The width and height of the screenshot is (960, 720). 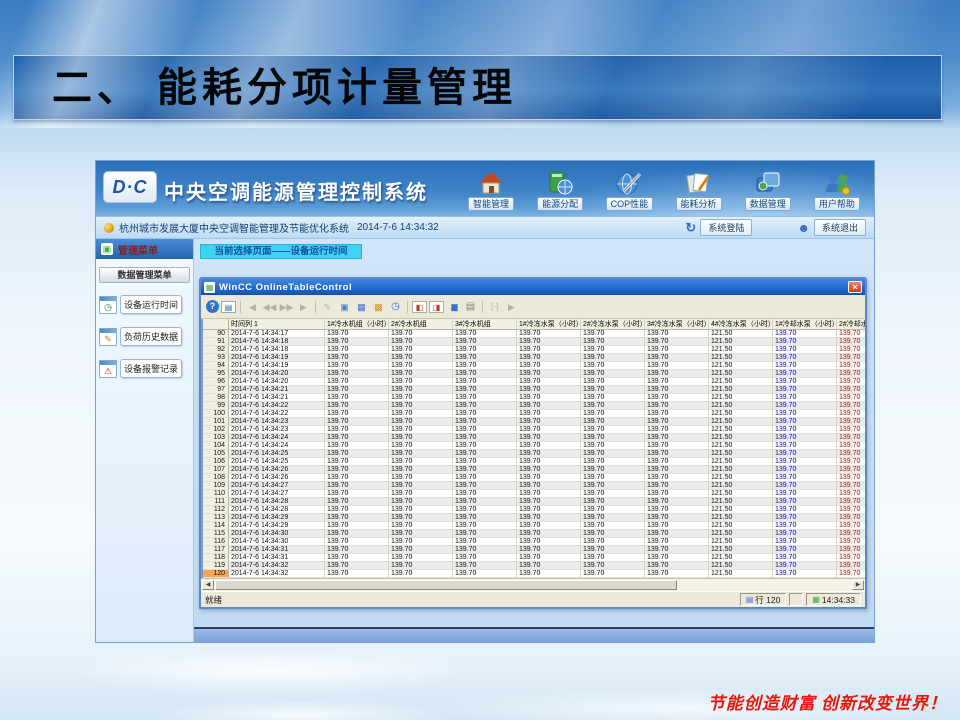 I want to click on sidebar-submenu-header: 数据管理菜单, so click(x=144, y=275).